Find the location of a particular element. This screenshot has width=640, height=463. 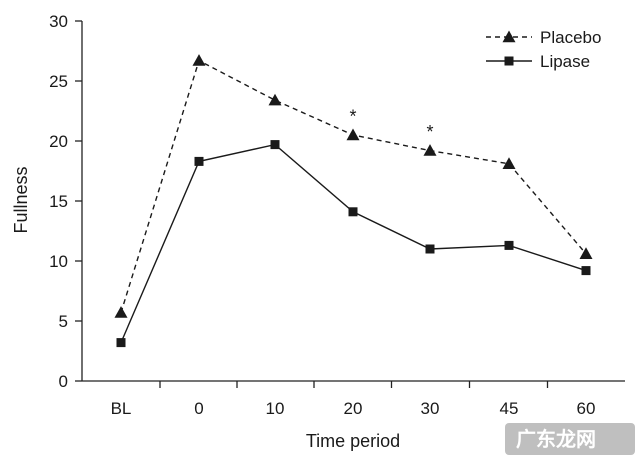

y-tick-label: 10 is located at coordinates (58, 261).